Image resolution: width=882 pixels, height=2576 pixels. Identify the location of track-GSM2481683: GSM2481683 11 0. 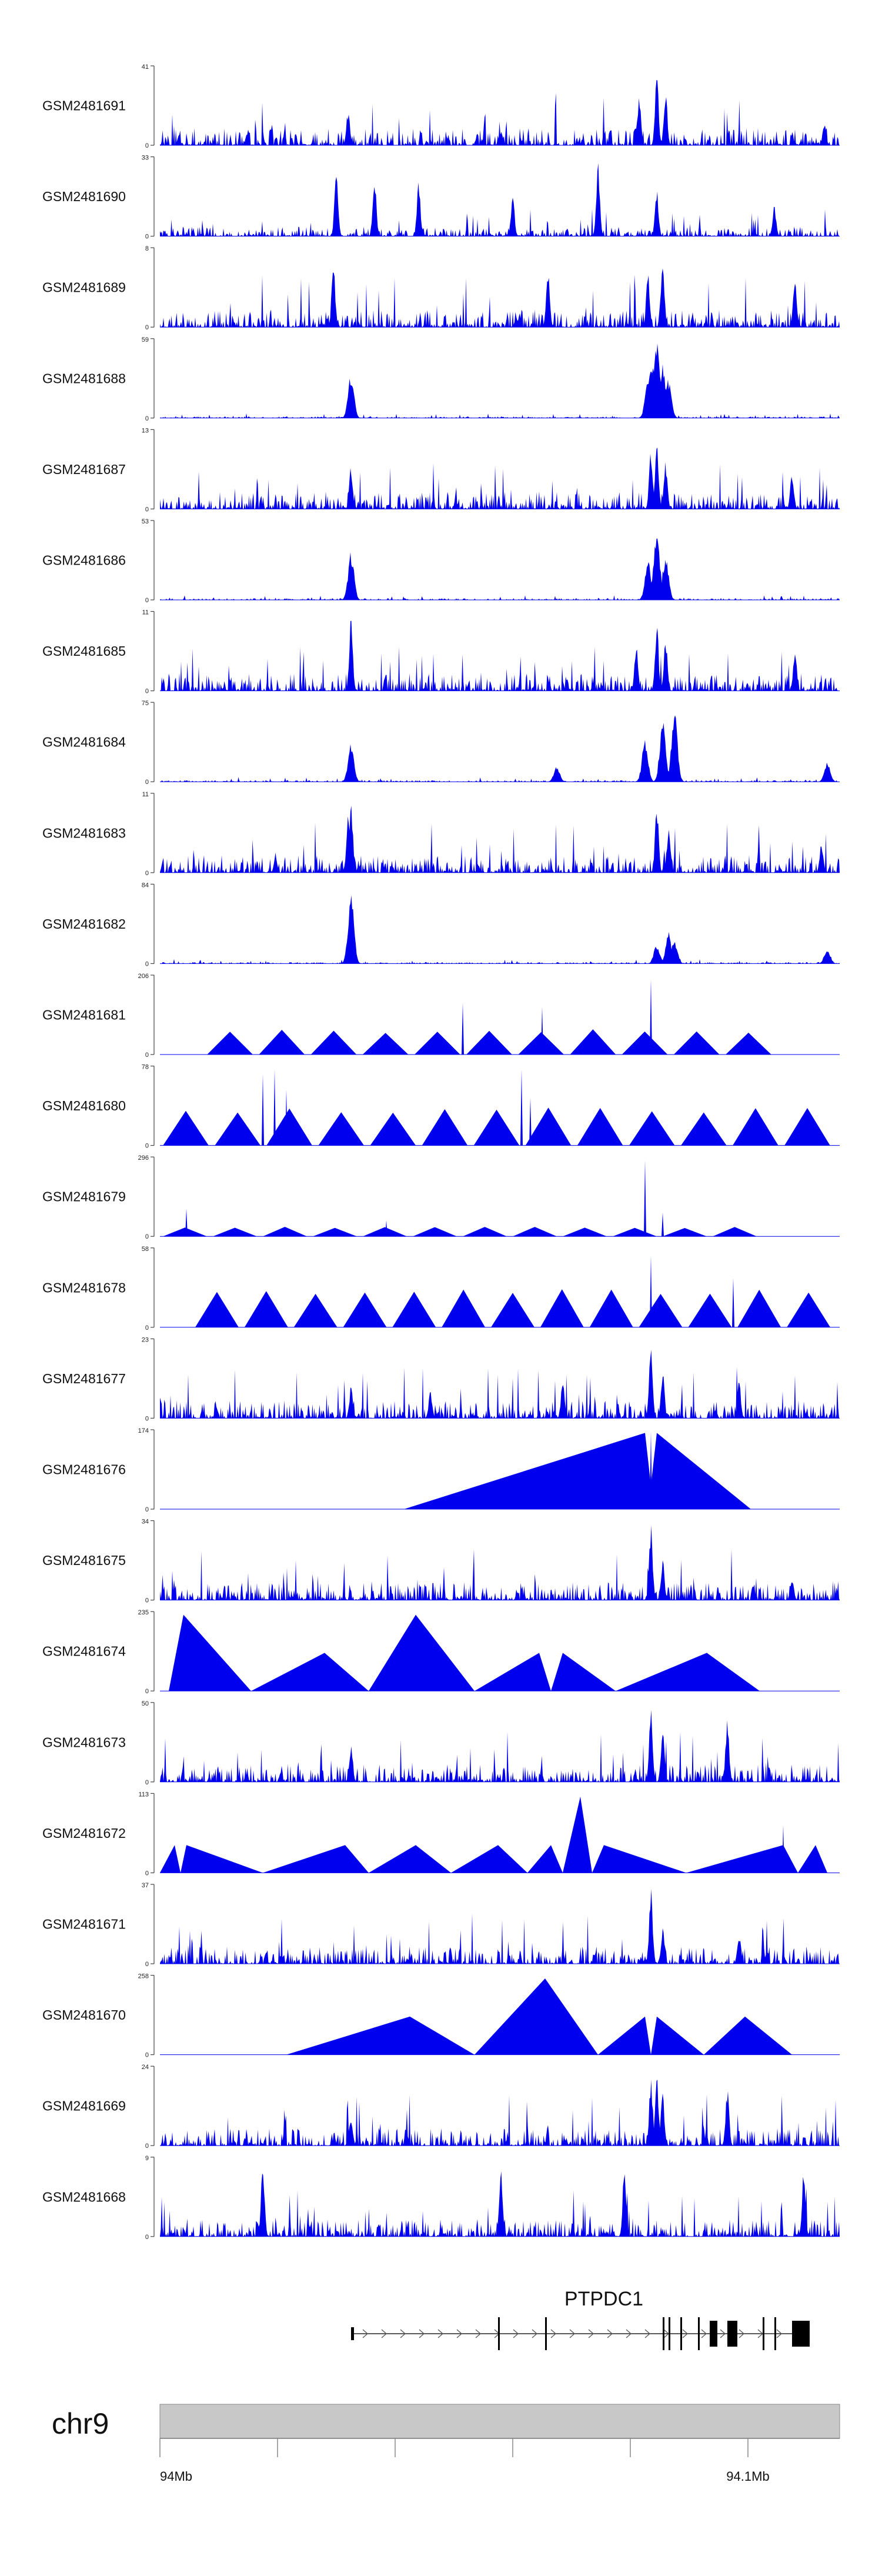
(441, 834).